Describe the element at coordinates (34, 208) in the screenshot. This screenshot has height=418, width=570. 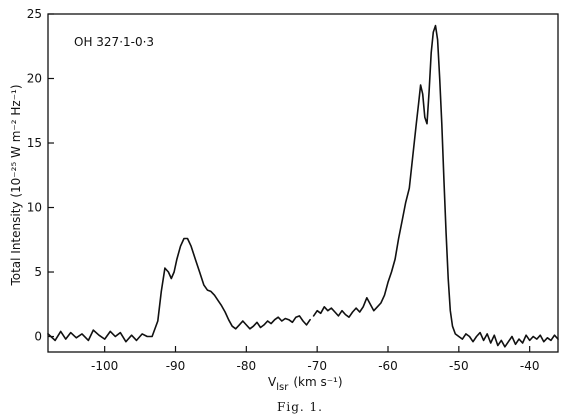
I see `y-tick-label: 10` at that location.